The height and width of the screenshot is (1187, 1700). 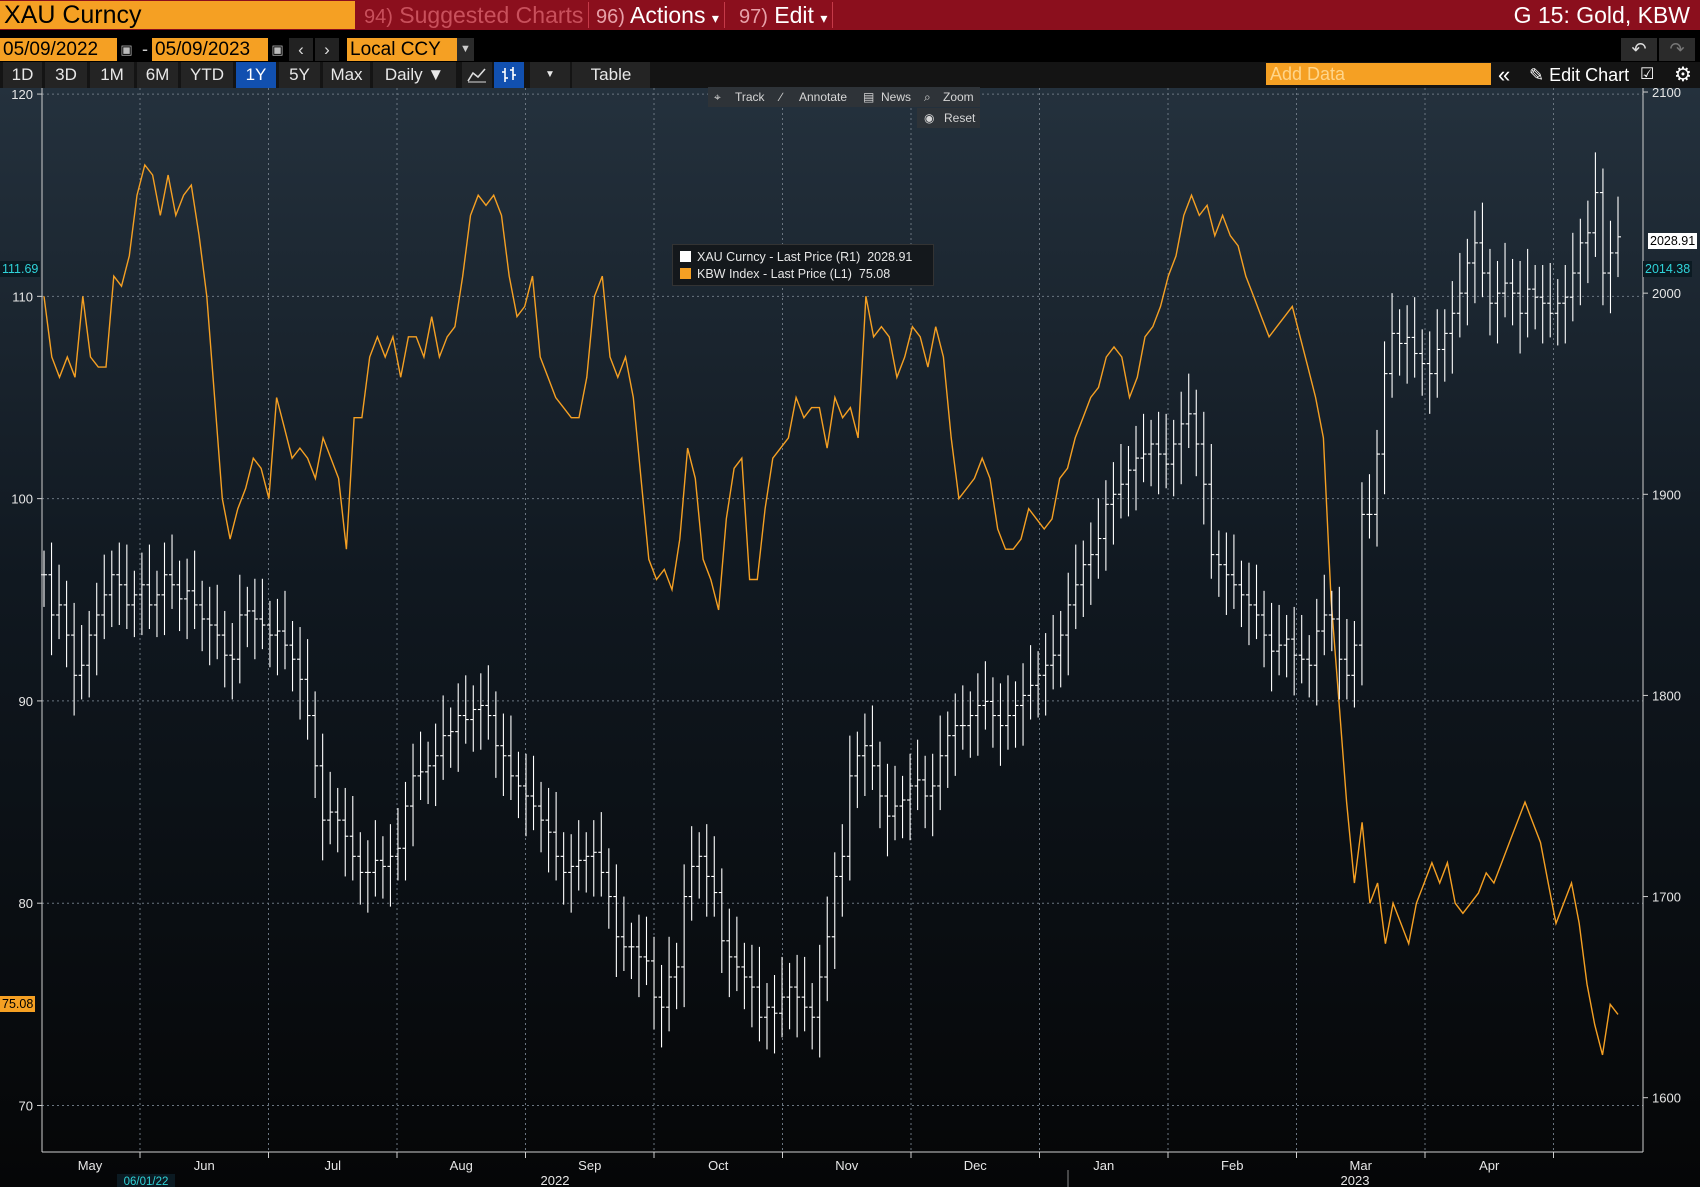 What do you see at coordinates (22, 499) in the screenshot?
I see `left-axis-tick-label: 100` at bounding box center [22, 499].